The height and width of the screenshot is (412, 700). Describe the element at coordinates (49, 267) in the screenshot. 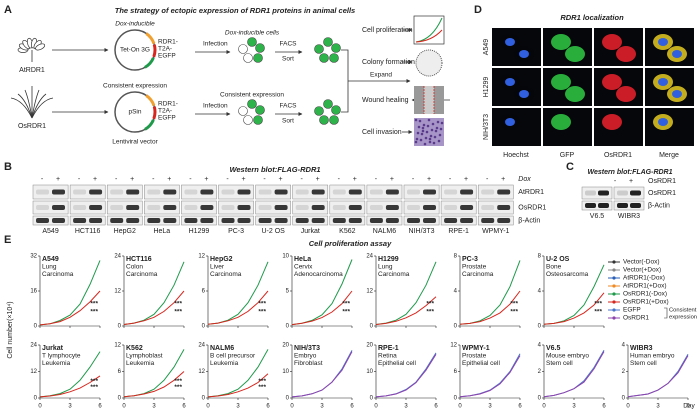

I see `chart-description: Lung` at that location.